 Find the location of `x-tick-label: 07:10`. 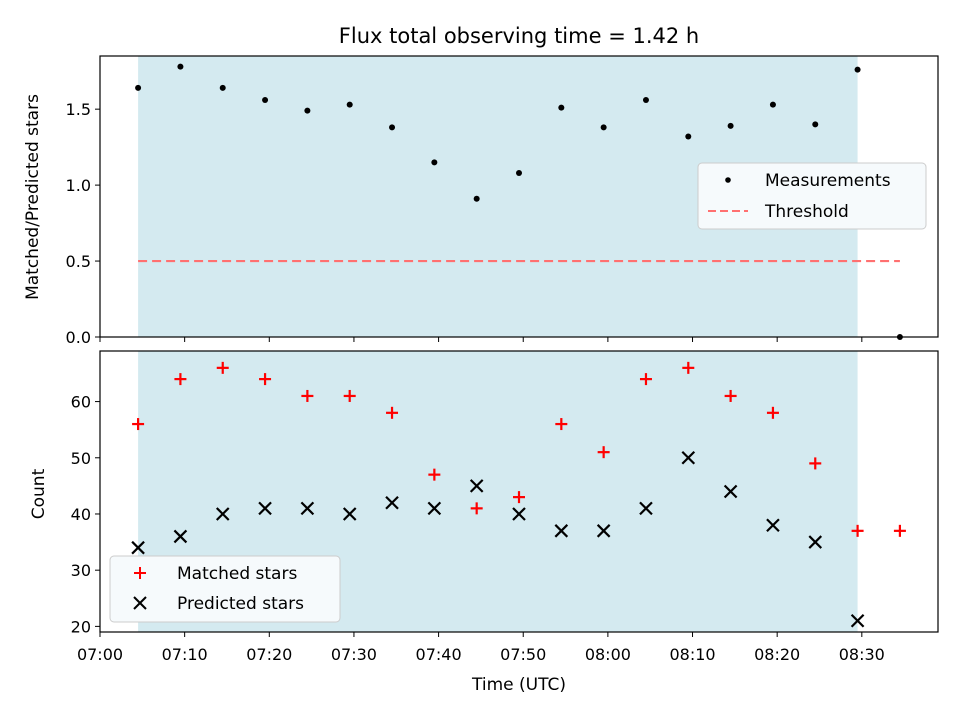

x-tick-label: 07:10 is located at coordinates (185, 654).